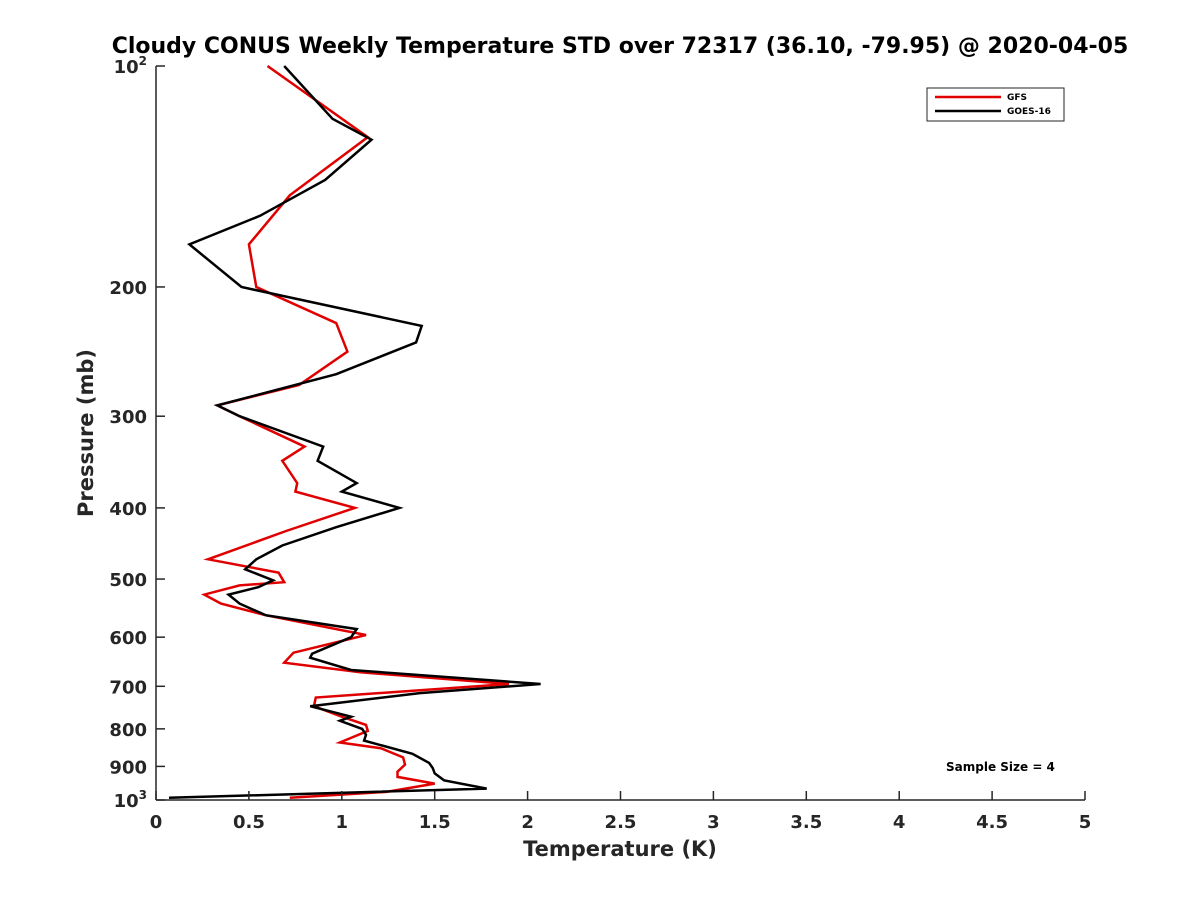  I want to click on x-tick-label: 0, so click(156, 822).